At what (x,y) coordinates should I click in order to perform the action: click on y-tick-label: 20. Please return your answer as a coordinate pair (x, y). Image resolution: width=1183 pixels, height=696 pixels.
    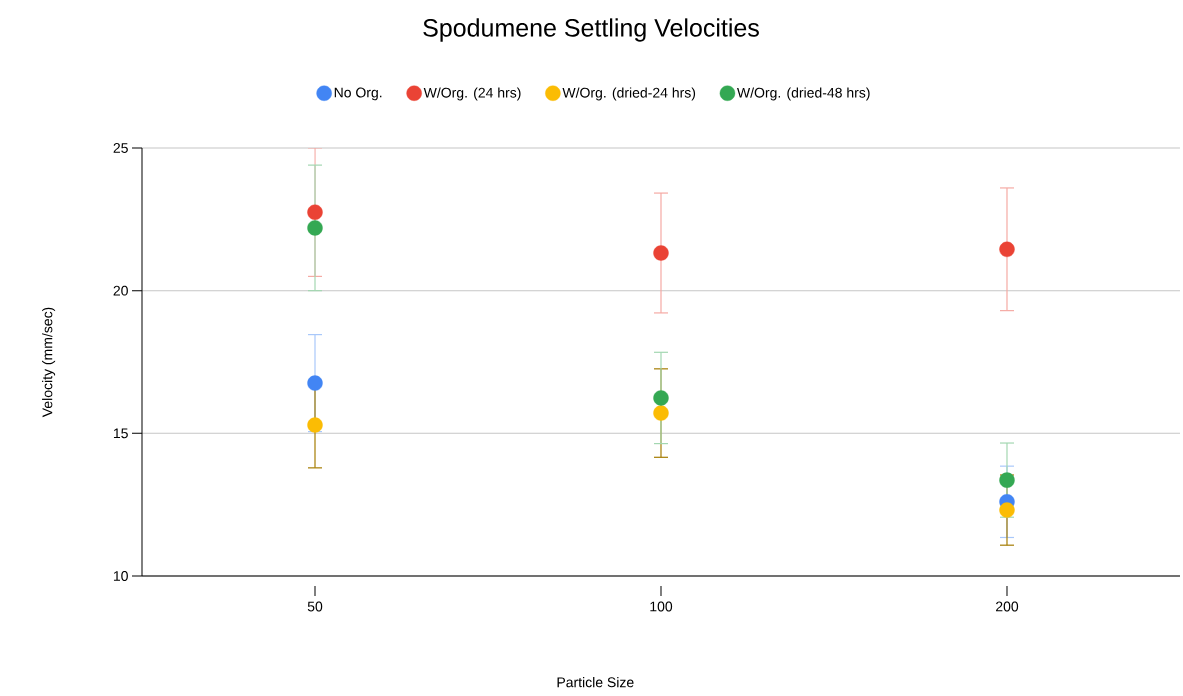
    Looking at the image, I should click on (120, 290).